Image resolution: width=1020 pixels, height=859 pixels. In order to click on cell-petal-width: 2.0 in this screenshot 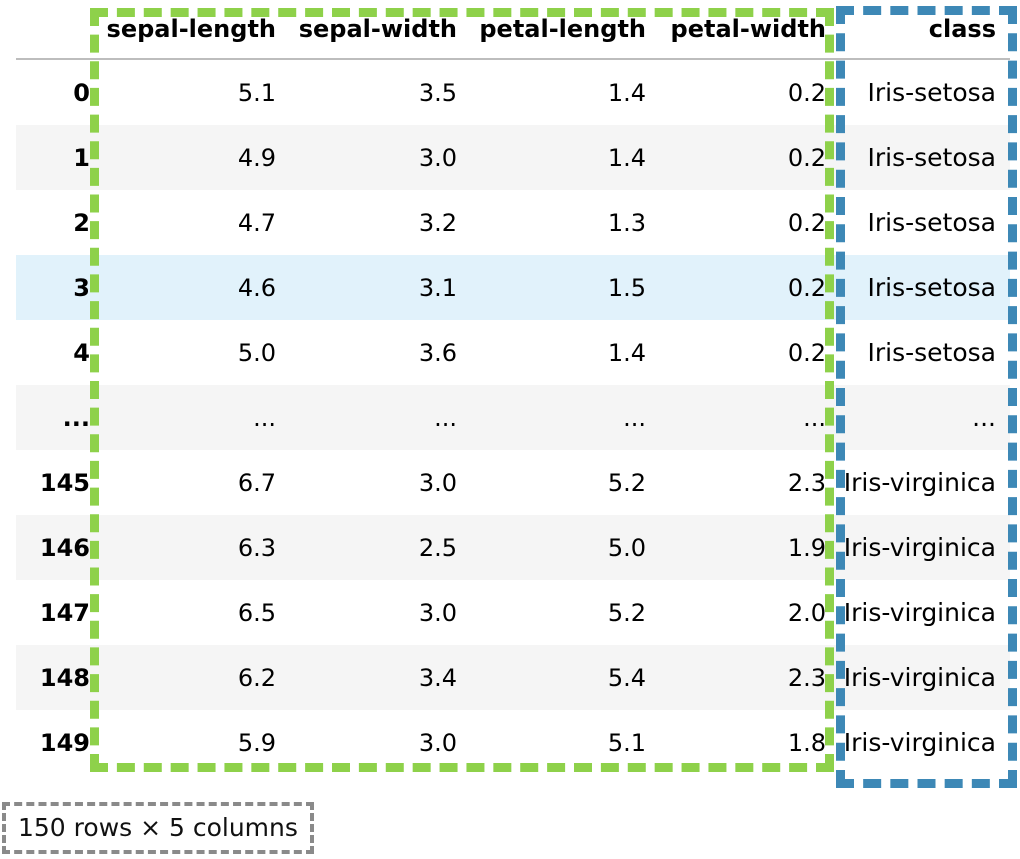, I will do `click(806, 612)`.